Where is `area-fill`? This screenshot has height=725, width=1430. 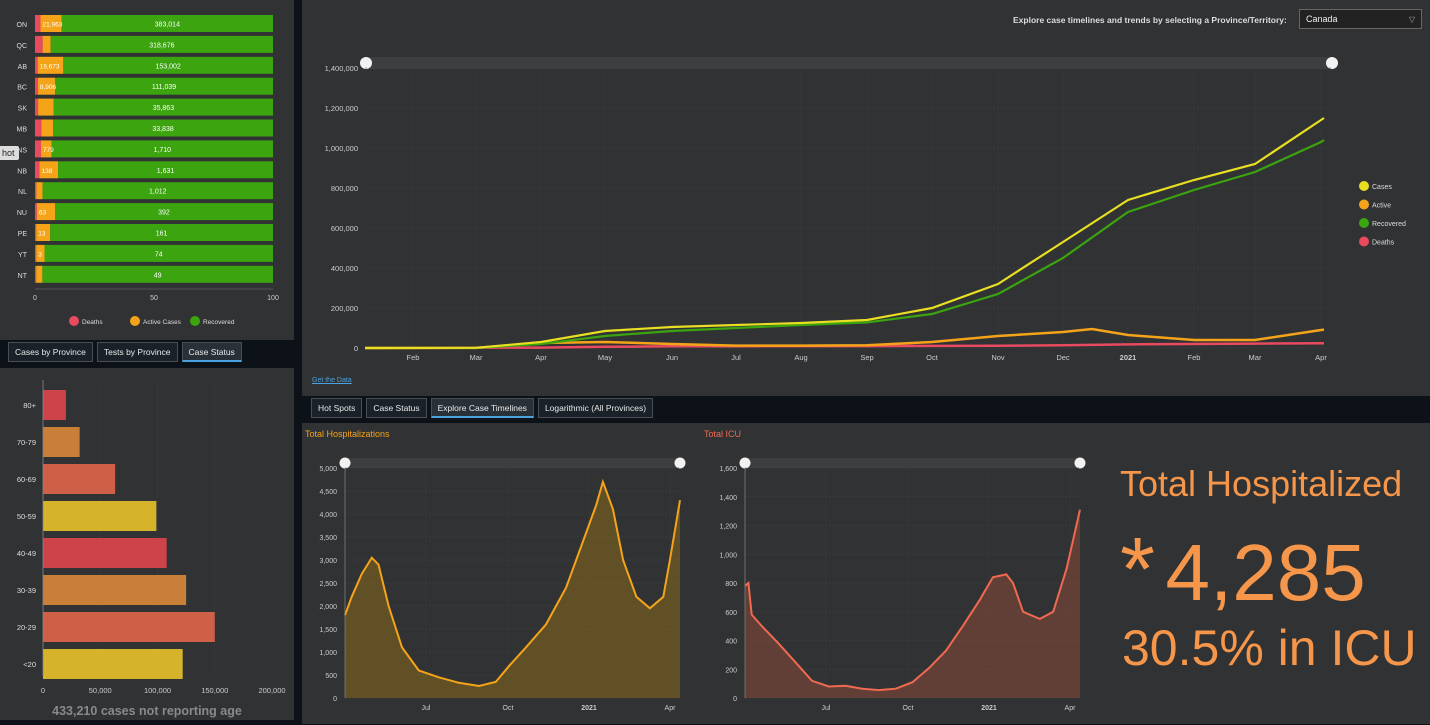 area-fill is located at coordinates (912, 603).